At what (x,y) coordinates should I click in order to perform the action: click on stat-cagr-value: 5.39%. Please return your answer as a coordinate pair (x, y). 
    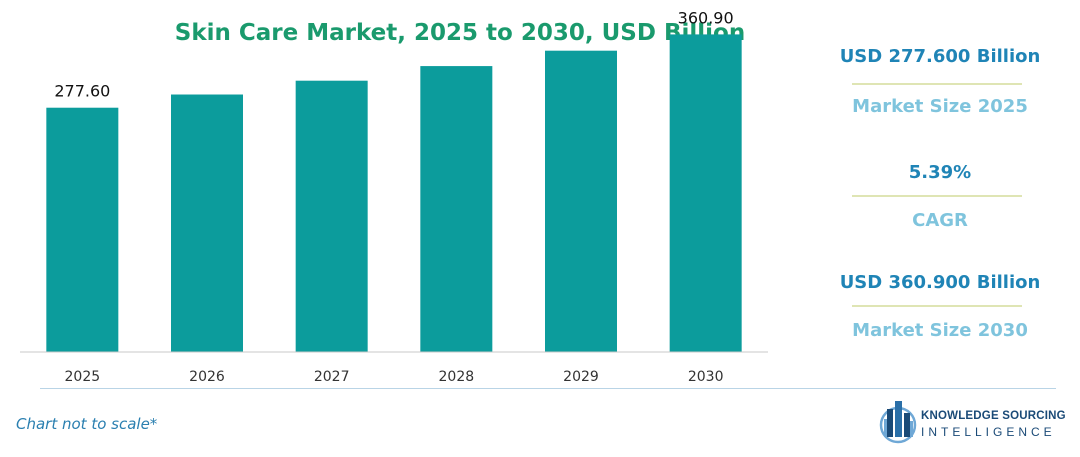
    Looking at the image, I should click on (940, 172).